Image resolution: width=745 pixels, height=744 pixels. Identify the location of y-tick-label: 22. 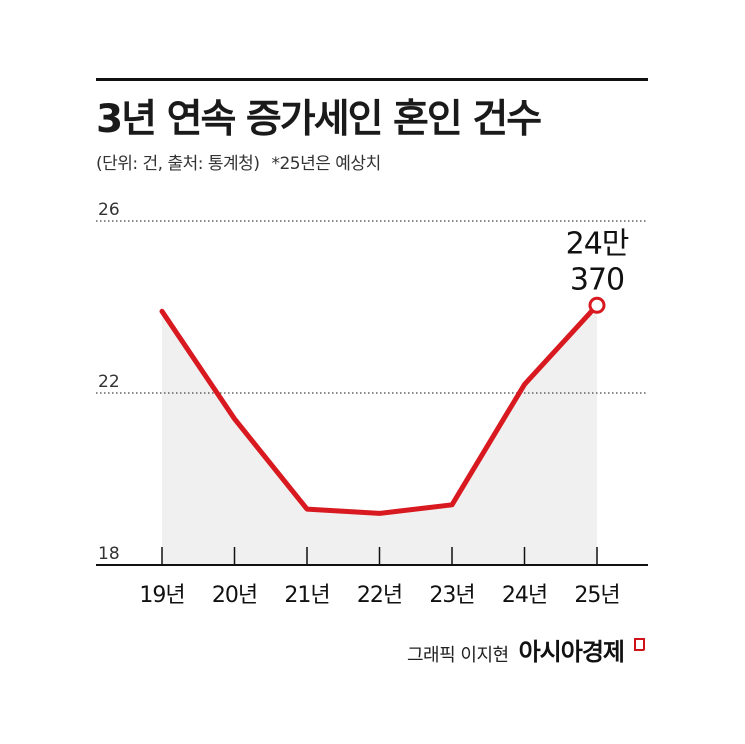
(109, 382).